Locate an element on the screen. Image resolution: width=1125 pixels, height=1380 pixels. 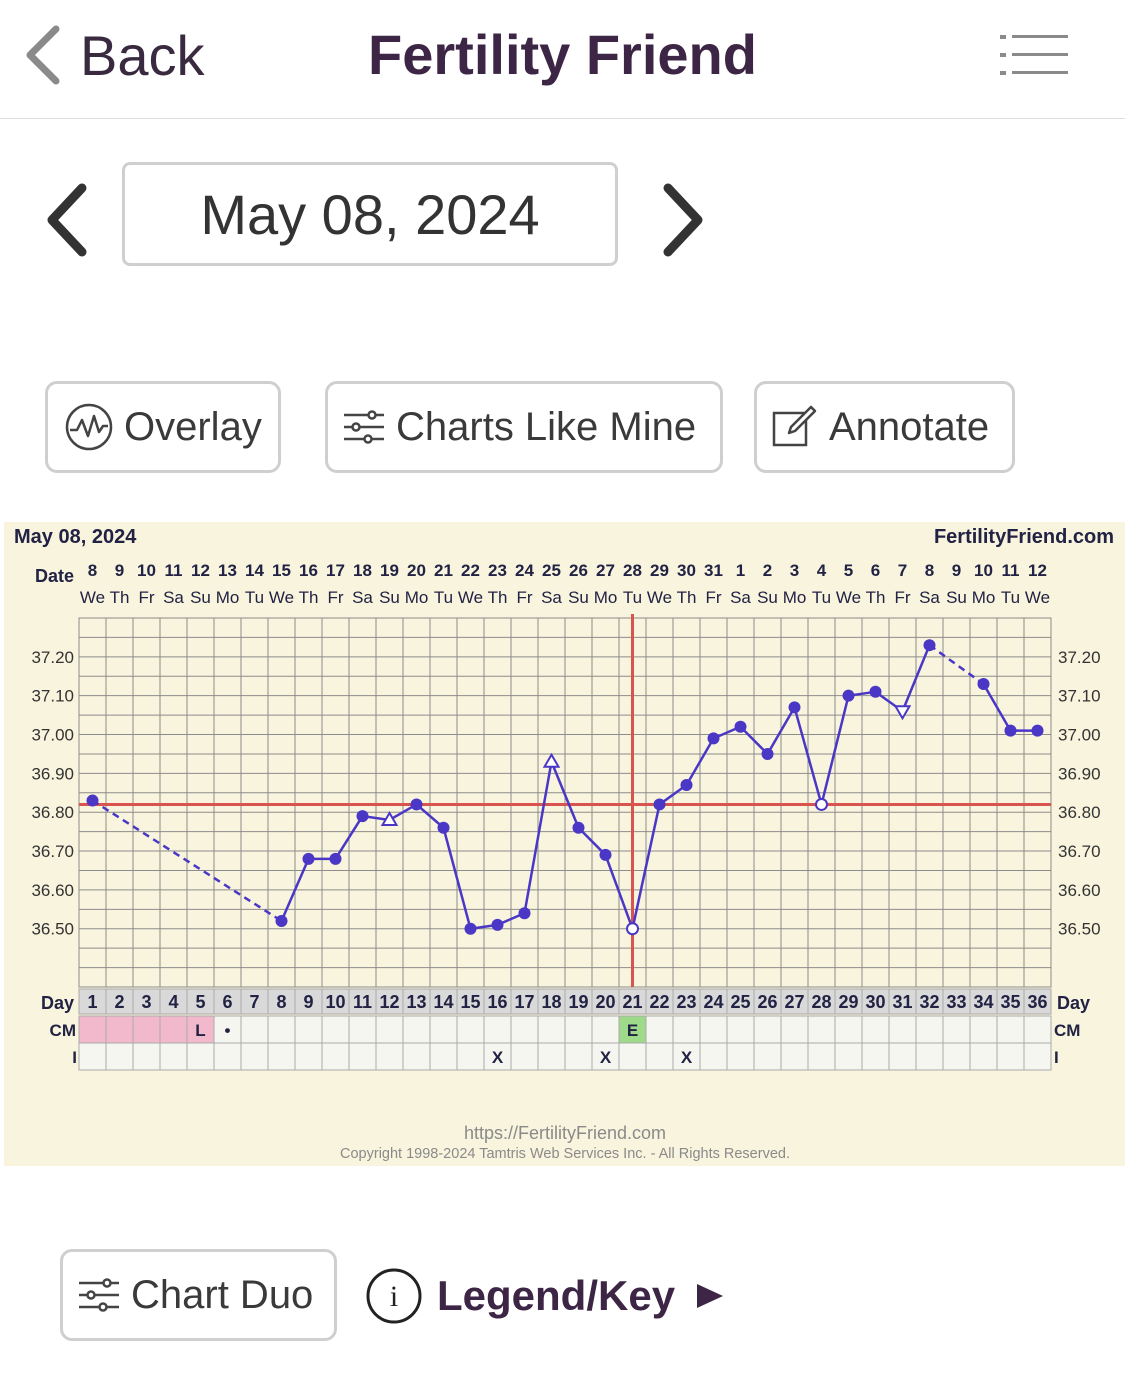
chart-duo-button: Chart Duo is located at coordinates (198, 1295).